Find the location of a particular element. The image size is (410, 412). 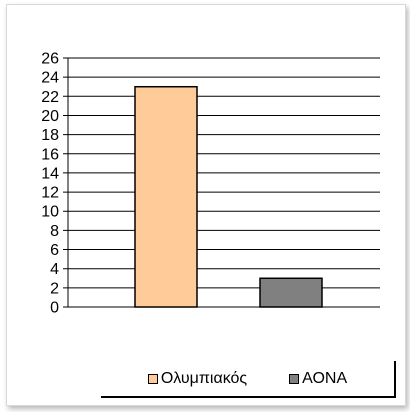

y-tick-label-0: 0 is located at coordinates (54, 308).